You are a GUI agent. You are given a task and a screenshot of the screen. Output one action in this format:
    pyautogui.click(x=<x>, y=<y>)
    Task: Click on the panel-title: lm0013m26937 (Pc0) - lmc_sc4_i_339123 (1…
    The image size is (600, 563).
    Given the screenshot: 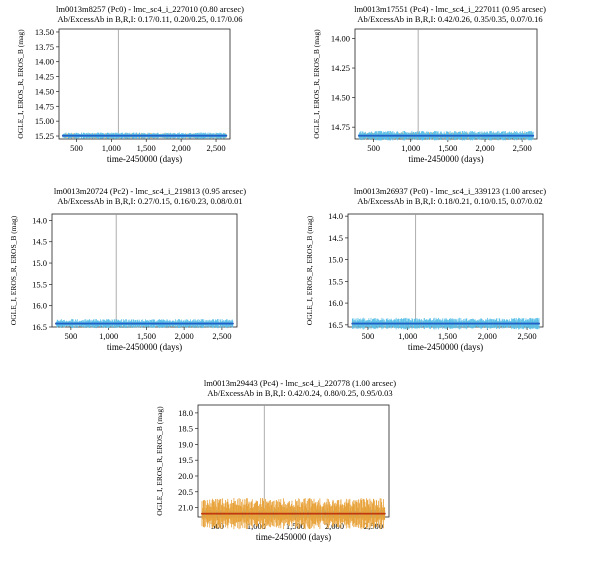 What is the action you would take?
    pyautogui.click(x=450, y=191)
    